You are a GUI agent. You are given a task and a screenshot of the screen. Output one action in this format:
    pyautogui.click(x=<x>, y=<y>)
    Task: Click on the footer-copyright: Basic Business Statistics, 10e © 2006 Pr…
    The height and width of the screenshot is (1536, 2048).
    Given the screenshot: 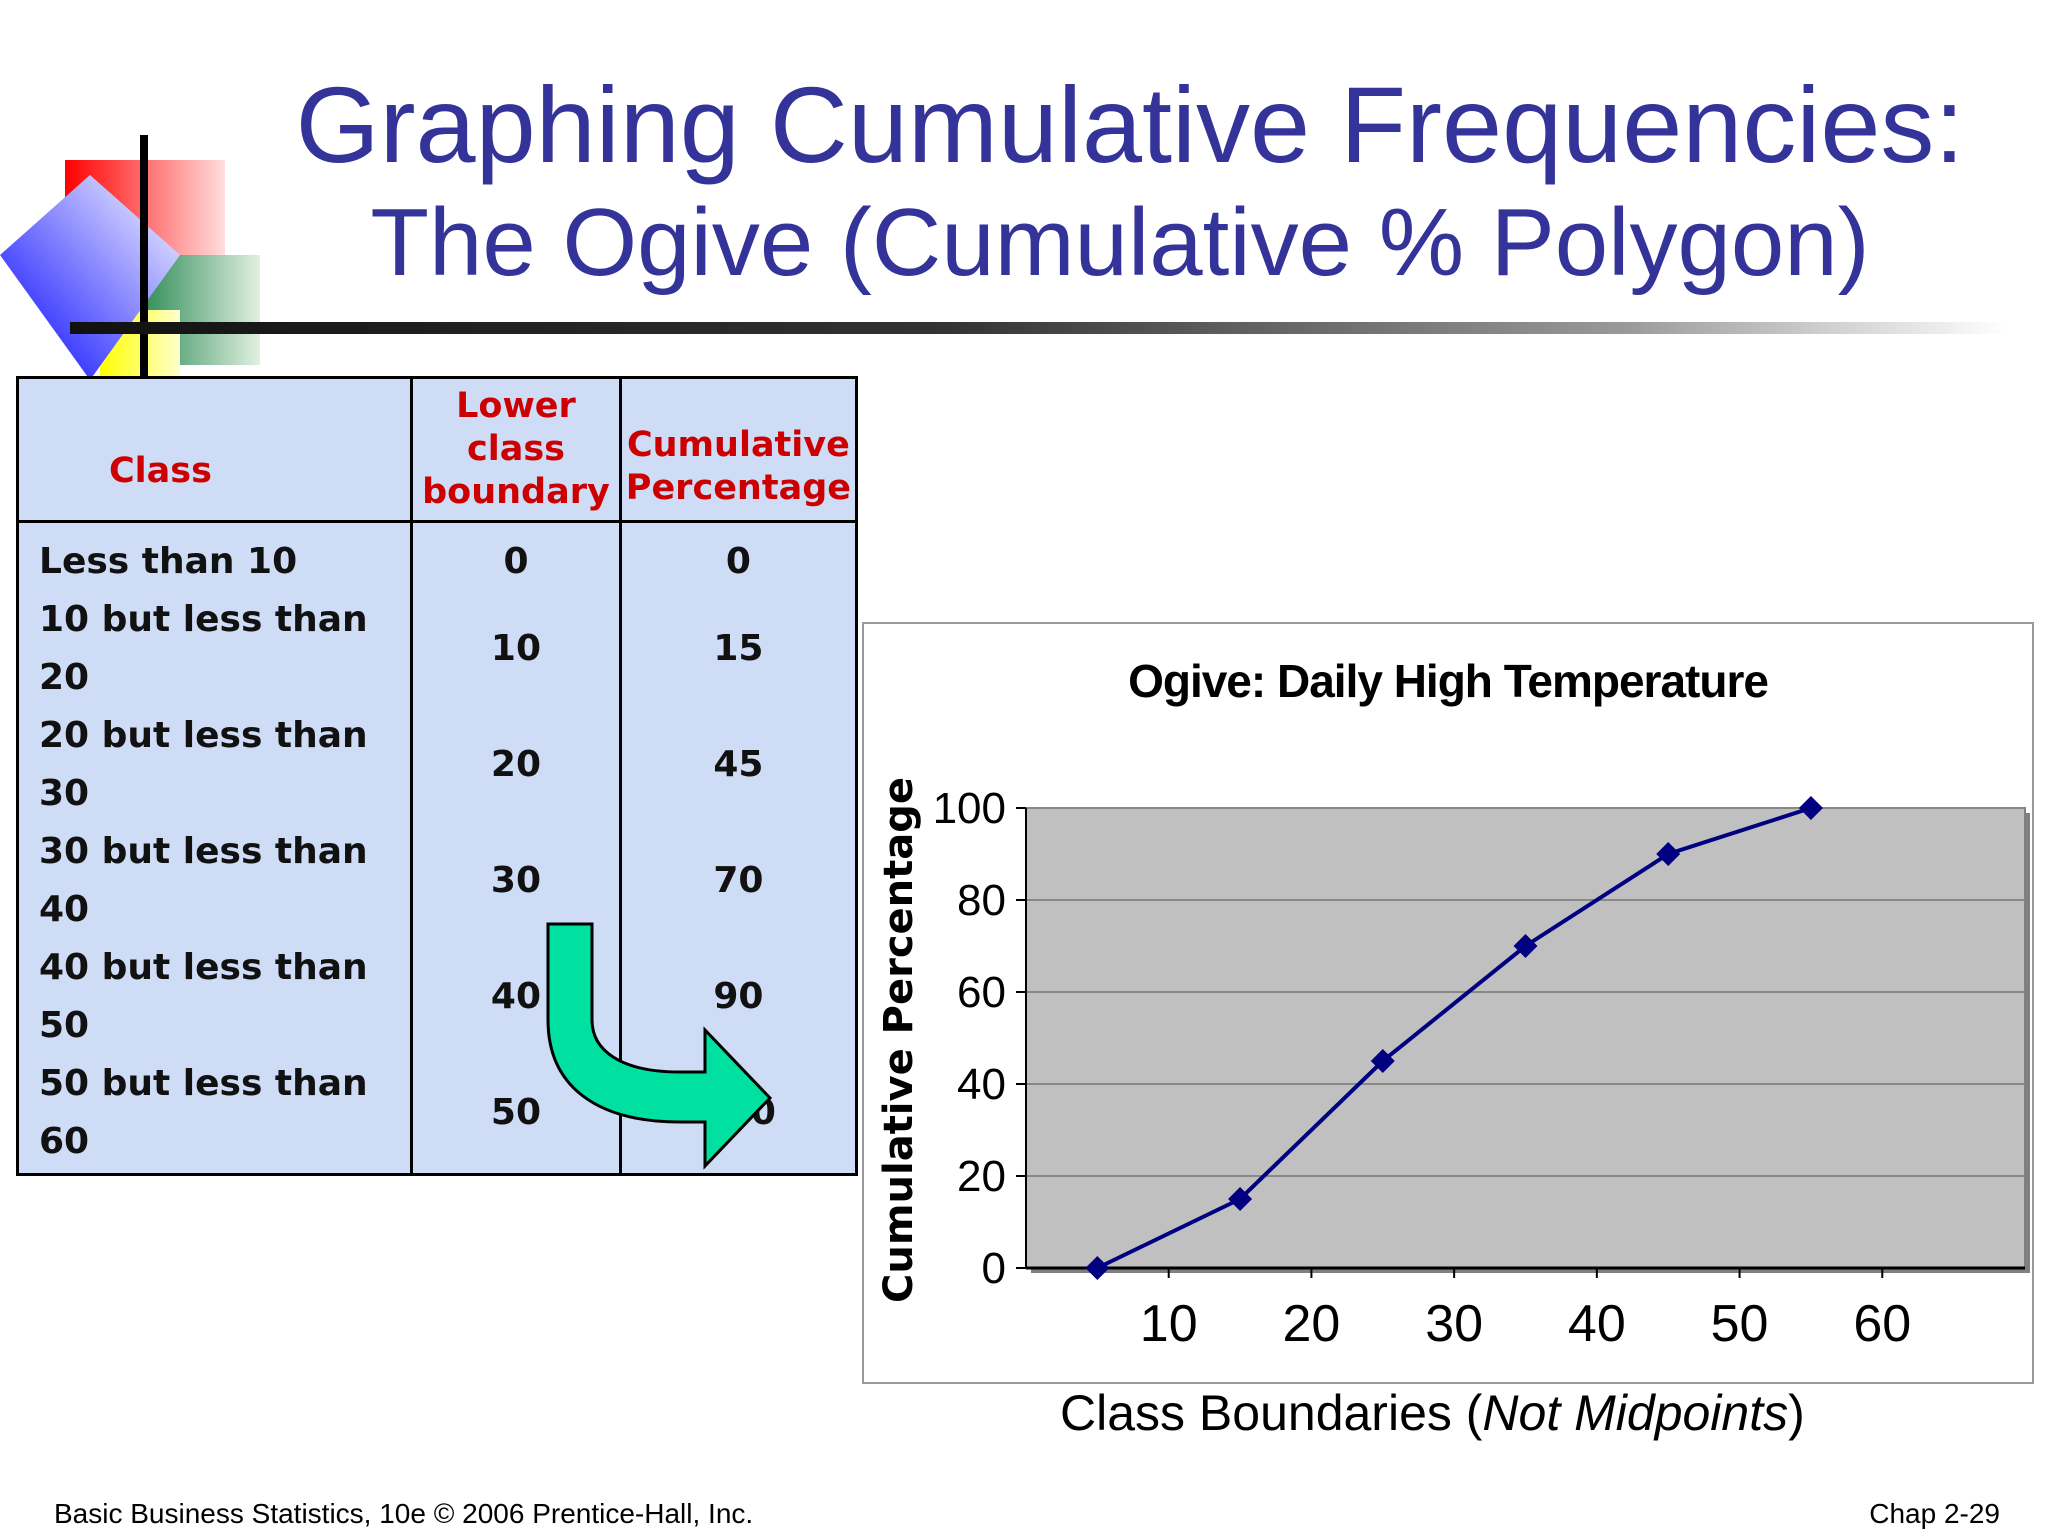 What is the action you would take?
    pyautogui.click(x=404, y=1513)
    